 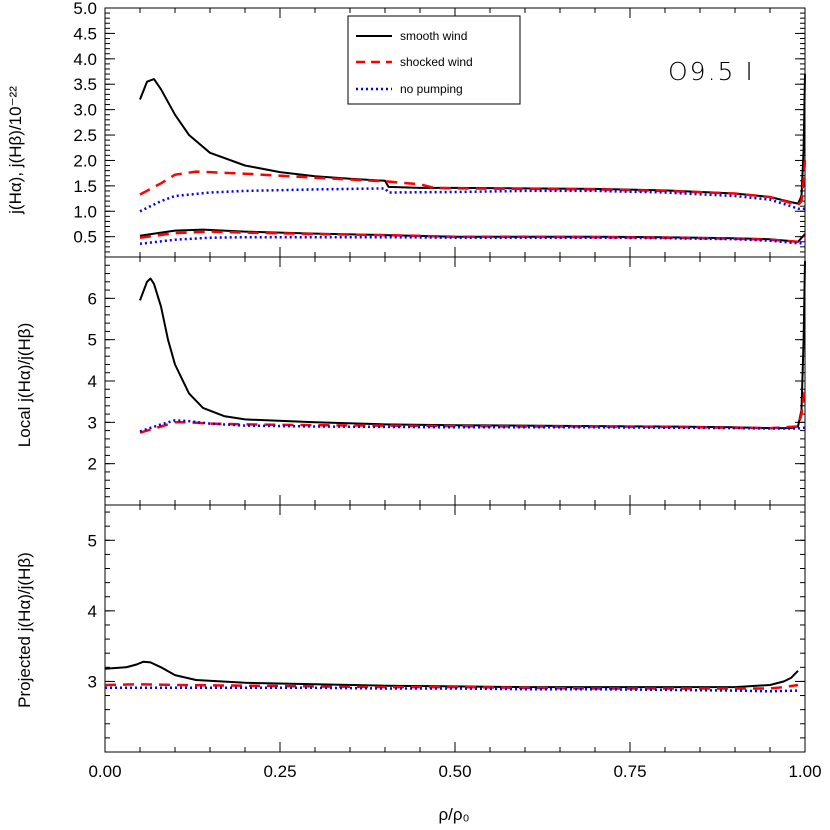 What do you see at coordinates (85, 110) in the screenshot?
I see `top-ytick-label: 3.0` at bounding box center [85, 110].